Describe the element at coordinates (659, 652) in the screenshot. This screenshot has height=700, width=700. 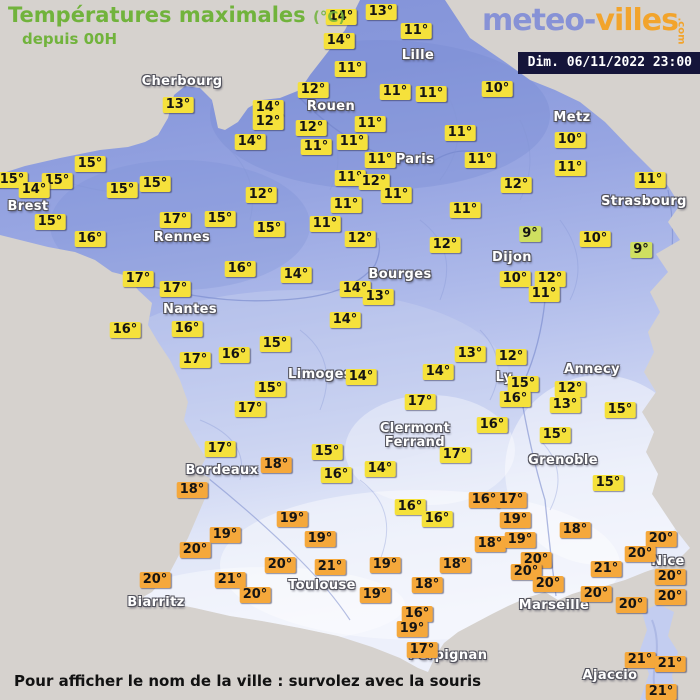
I see `corsica-landmass` at that location.